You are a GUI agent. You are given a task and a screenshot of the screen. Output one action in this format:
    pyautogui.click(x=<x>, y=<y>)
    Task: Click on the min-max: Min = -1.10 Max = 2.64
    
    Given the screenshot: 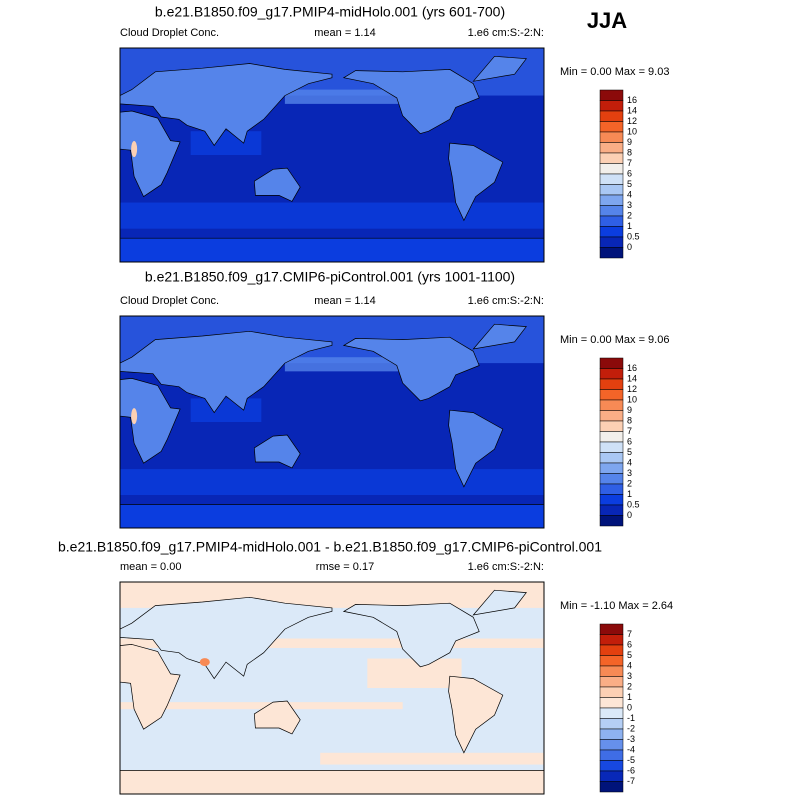 What is the action you would take?
    pyautogui.click(x=616, y=606)
    